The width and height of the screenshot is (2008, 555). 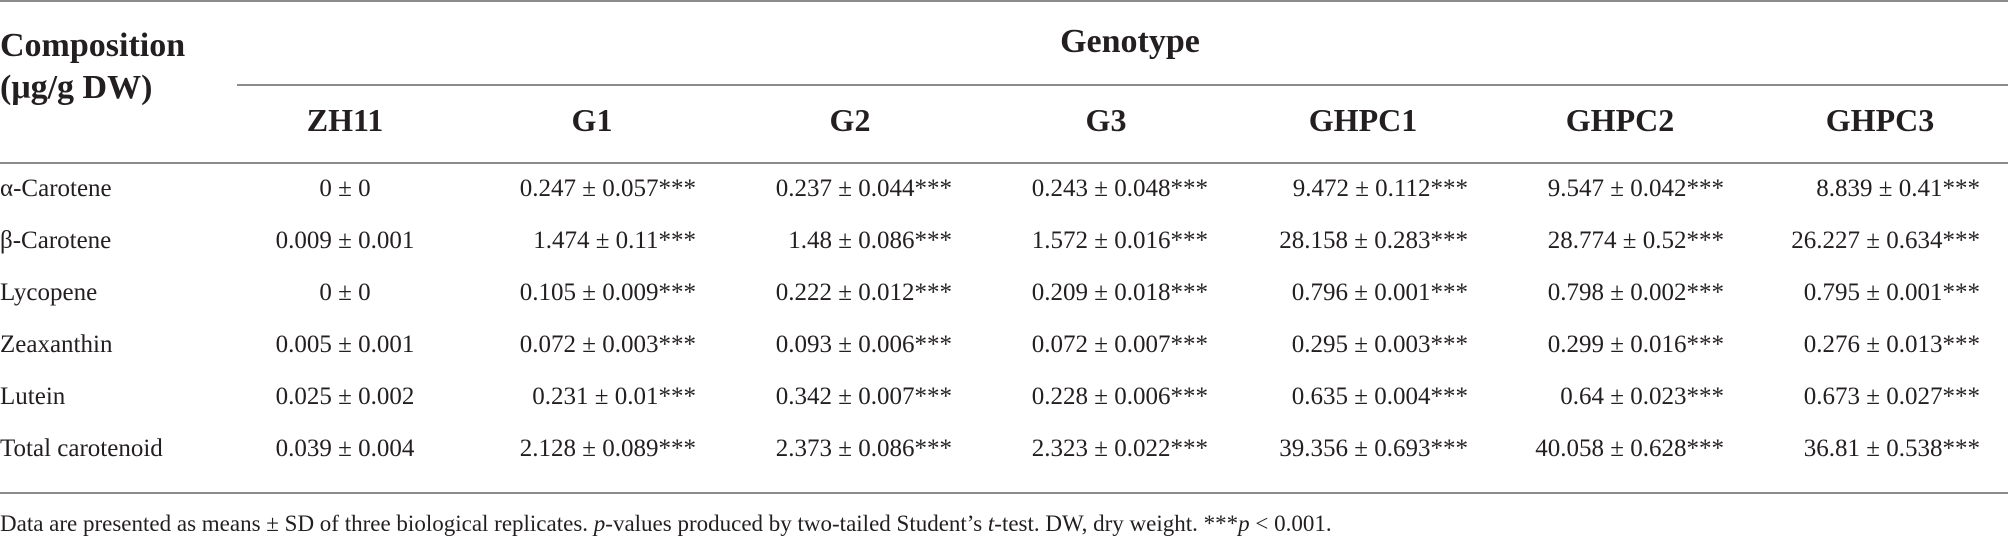 I want to click on cell-g1: 0.247 ± 0.057***, so click(x=607, y=188).